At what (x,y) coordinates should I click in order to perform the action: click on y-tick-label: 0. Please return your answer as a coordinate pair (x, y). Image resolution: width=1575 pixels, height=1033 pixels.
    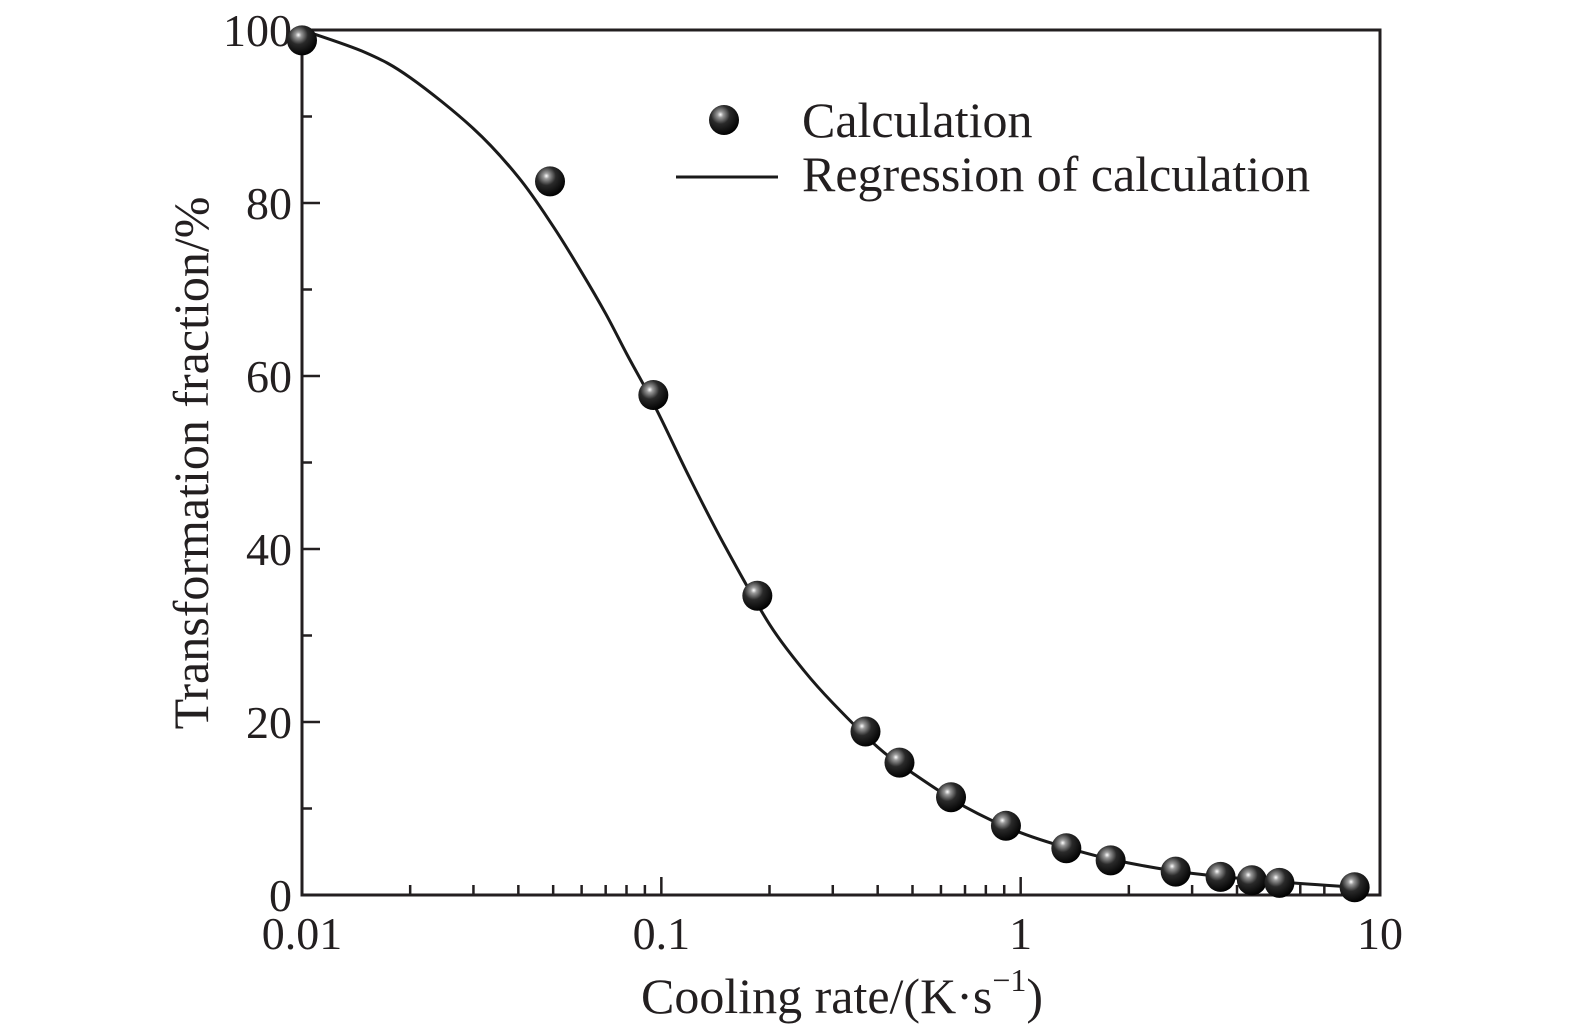
    Looking at the image, I should click on (280, 895).